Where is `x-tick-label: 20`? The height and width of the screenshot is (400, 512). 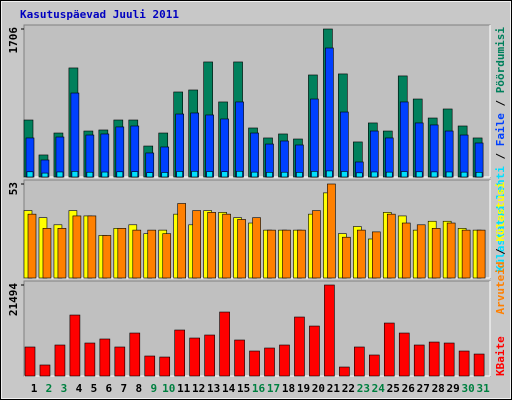
x-tick-label: 20 is located at coordinates (318, 388).